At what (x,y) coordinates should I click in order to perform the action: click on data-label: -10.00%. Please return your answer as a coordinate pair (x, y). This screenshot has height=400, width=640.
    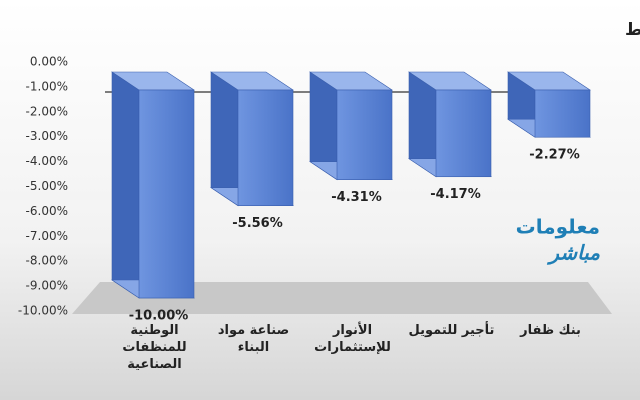
    Looking at the image, I should click on (159, 316).